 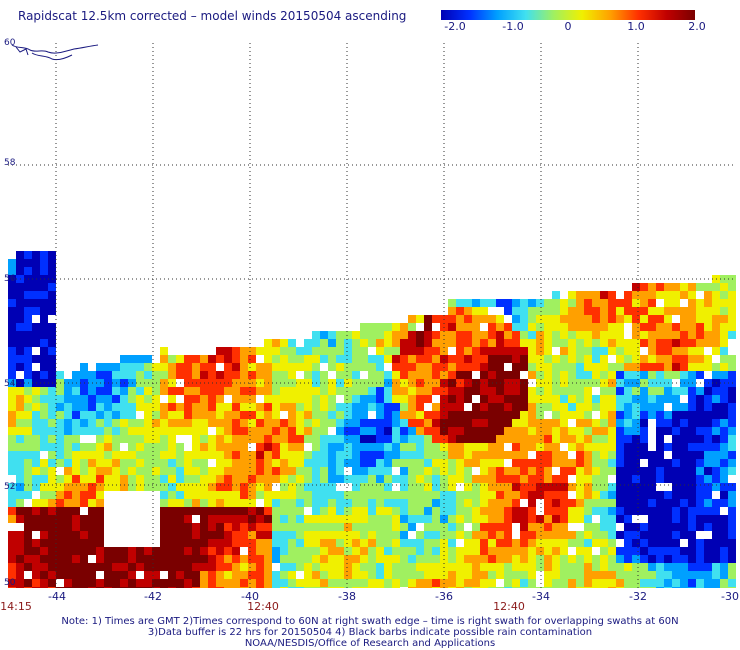 What do you see at coordinates (568, 15) in the screenshot?
I see `colorbar` at bounding box center [568, 15].